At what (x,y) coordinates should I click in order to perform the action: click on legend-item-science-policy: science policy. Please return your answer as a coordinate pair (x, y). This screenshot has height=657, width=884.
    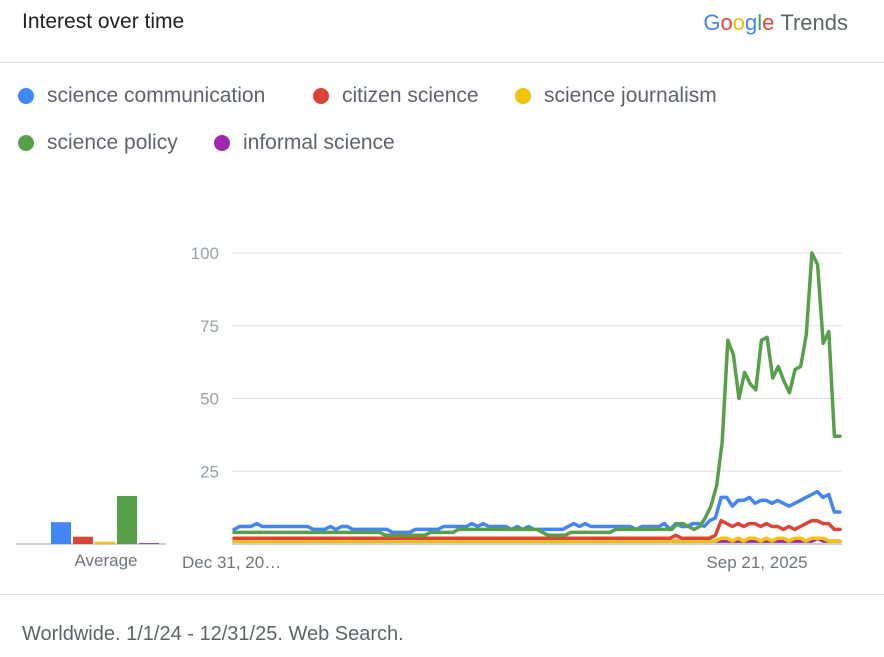
    Looking at the image, I should click on (98, 143).